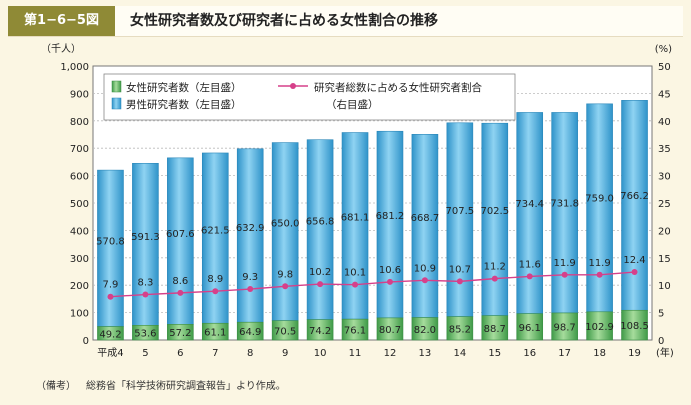 Image resolution: width=691 pixels, height=405 pixels. What do you see at coordinates (665, 352) in the screenshot?
I see `x-unit: (年)` at bounding box center [665, 352].